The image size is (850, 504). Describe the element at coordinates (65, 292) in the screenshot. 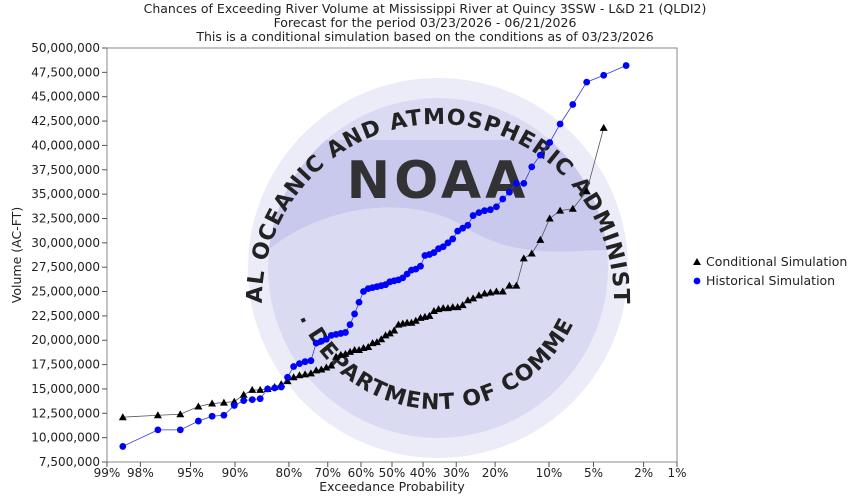

I see `y-tick-label: 25,000,000` at that location.